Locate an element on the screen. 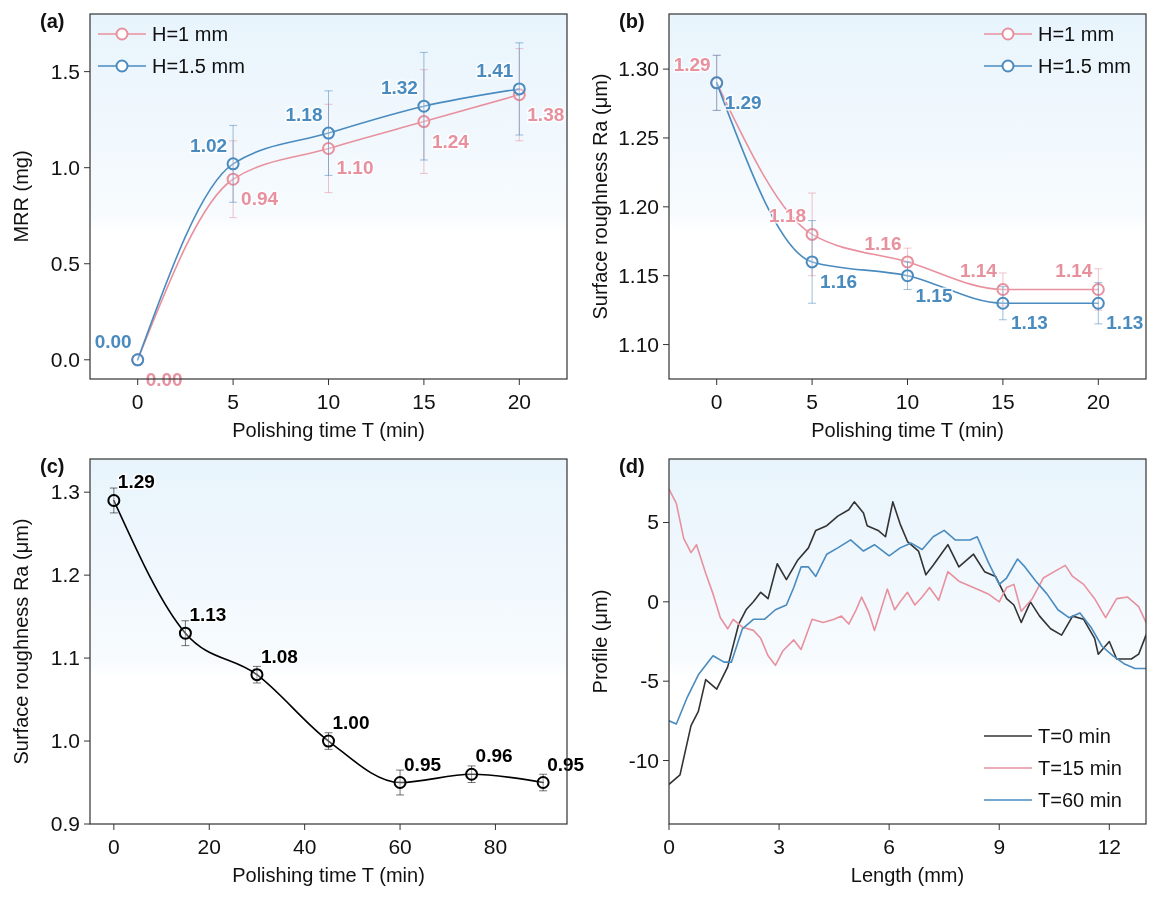 This screenshot has height=898, width=1158. x-tick-label: 6 is located at coordinates (889, 846).